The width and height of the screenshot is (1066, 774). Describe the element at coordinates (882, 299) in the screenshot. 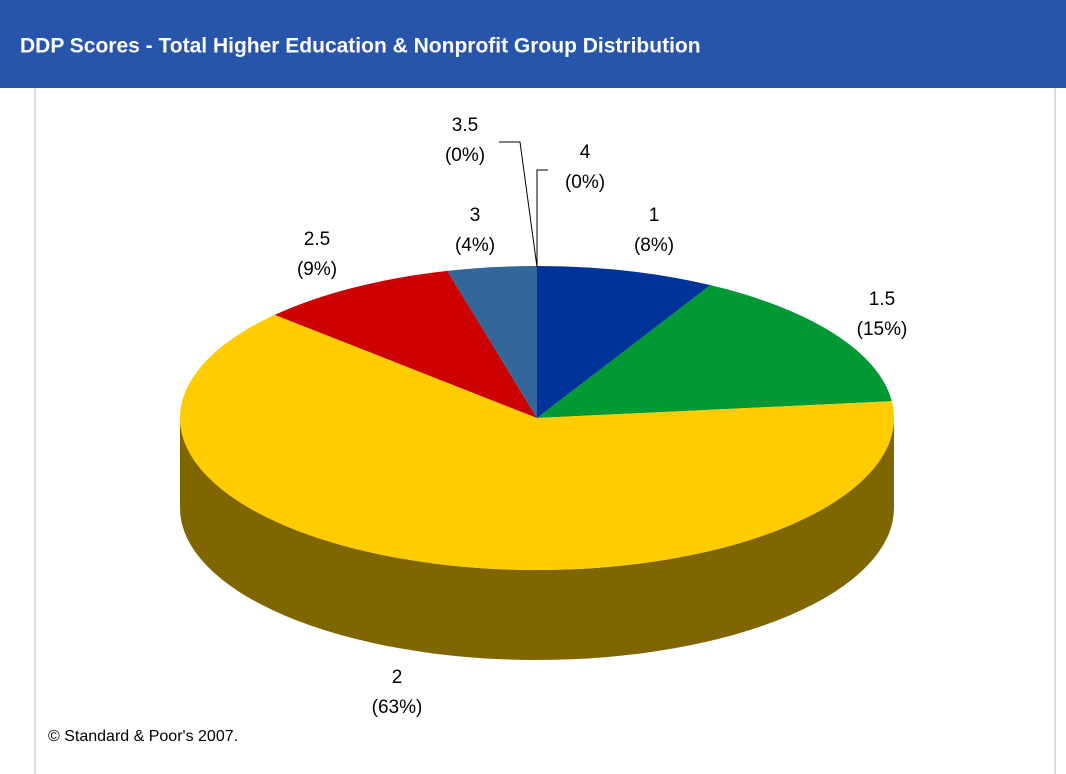

I see `slice-category: 1.5` at that location.